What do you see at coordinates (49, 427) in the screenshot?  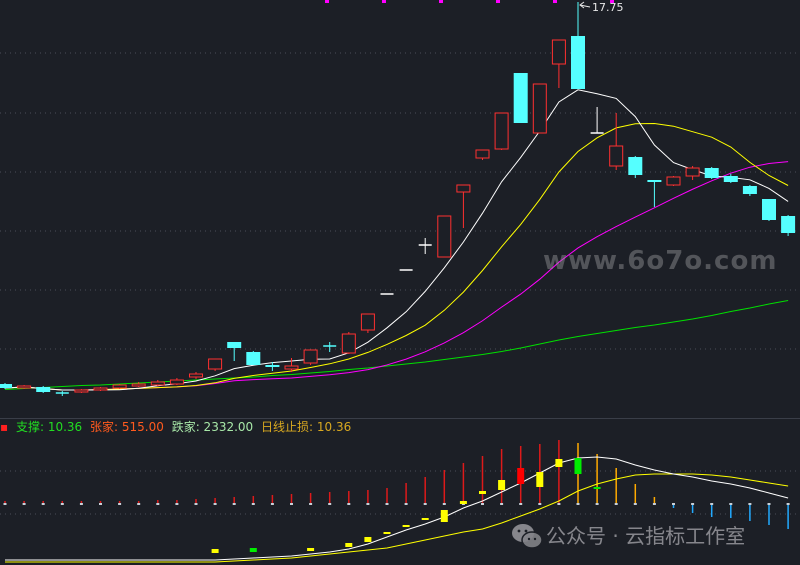 I see `legend-support: 支撑: 10.36` at bounding box center [49, 427].